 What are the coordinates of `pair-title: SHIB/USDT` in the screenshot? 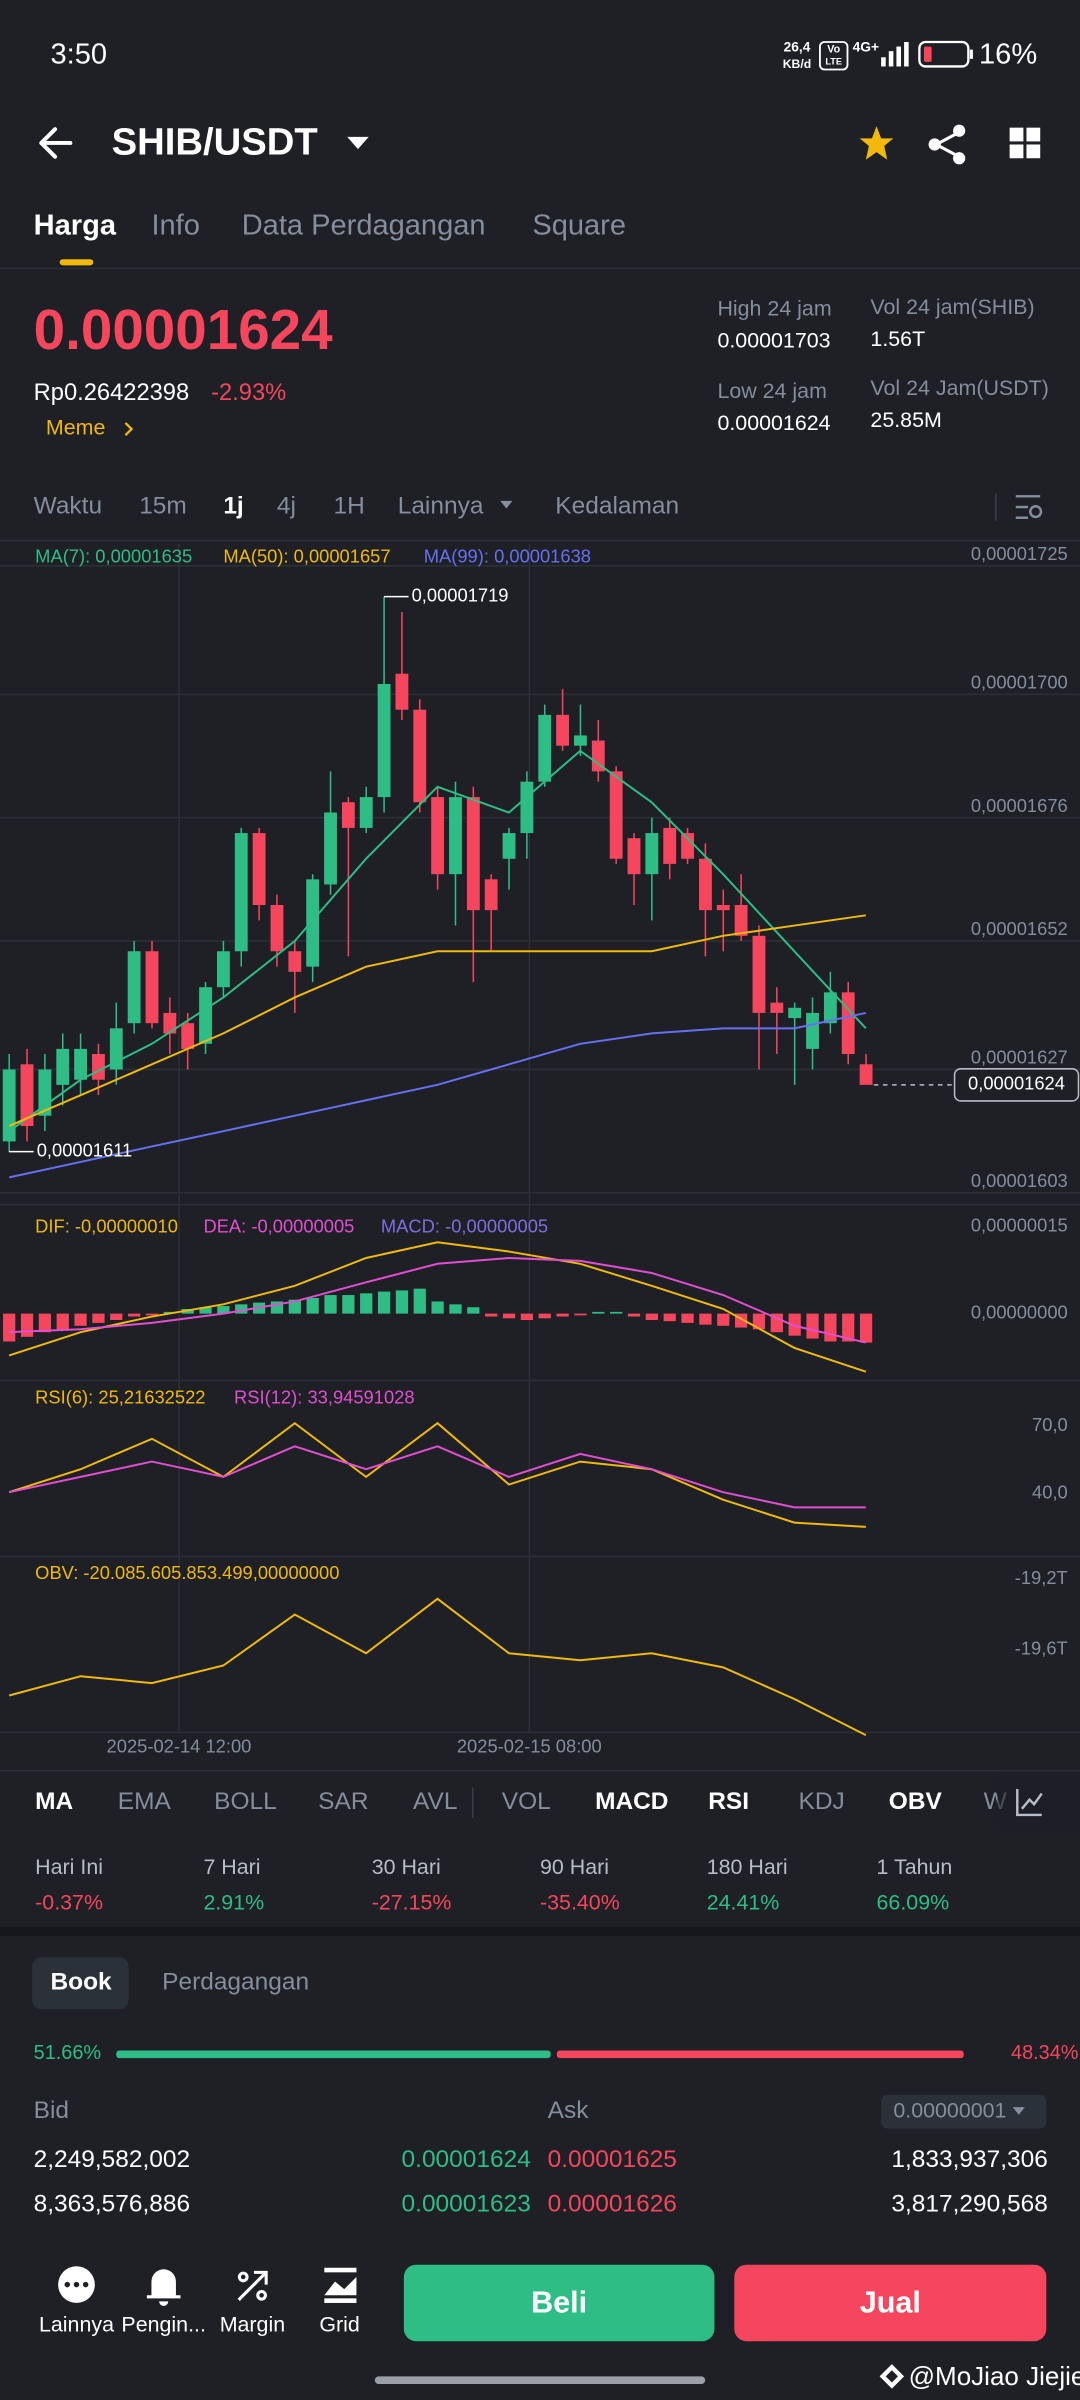 It's located at (215, 142).